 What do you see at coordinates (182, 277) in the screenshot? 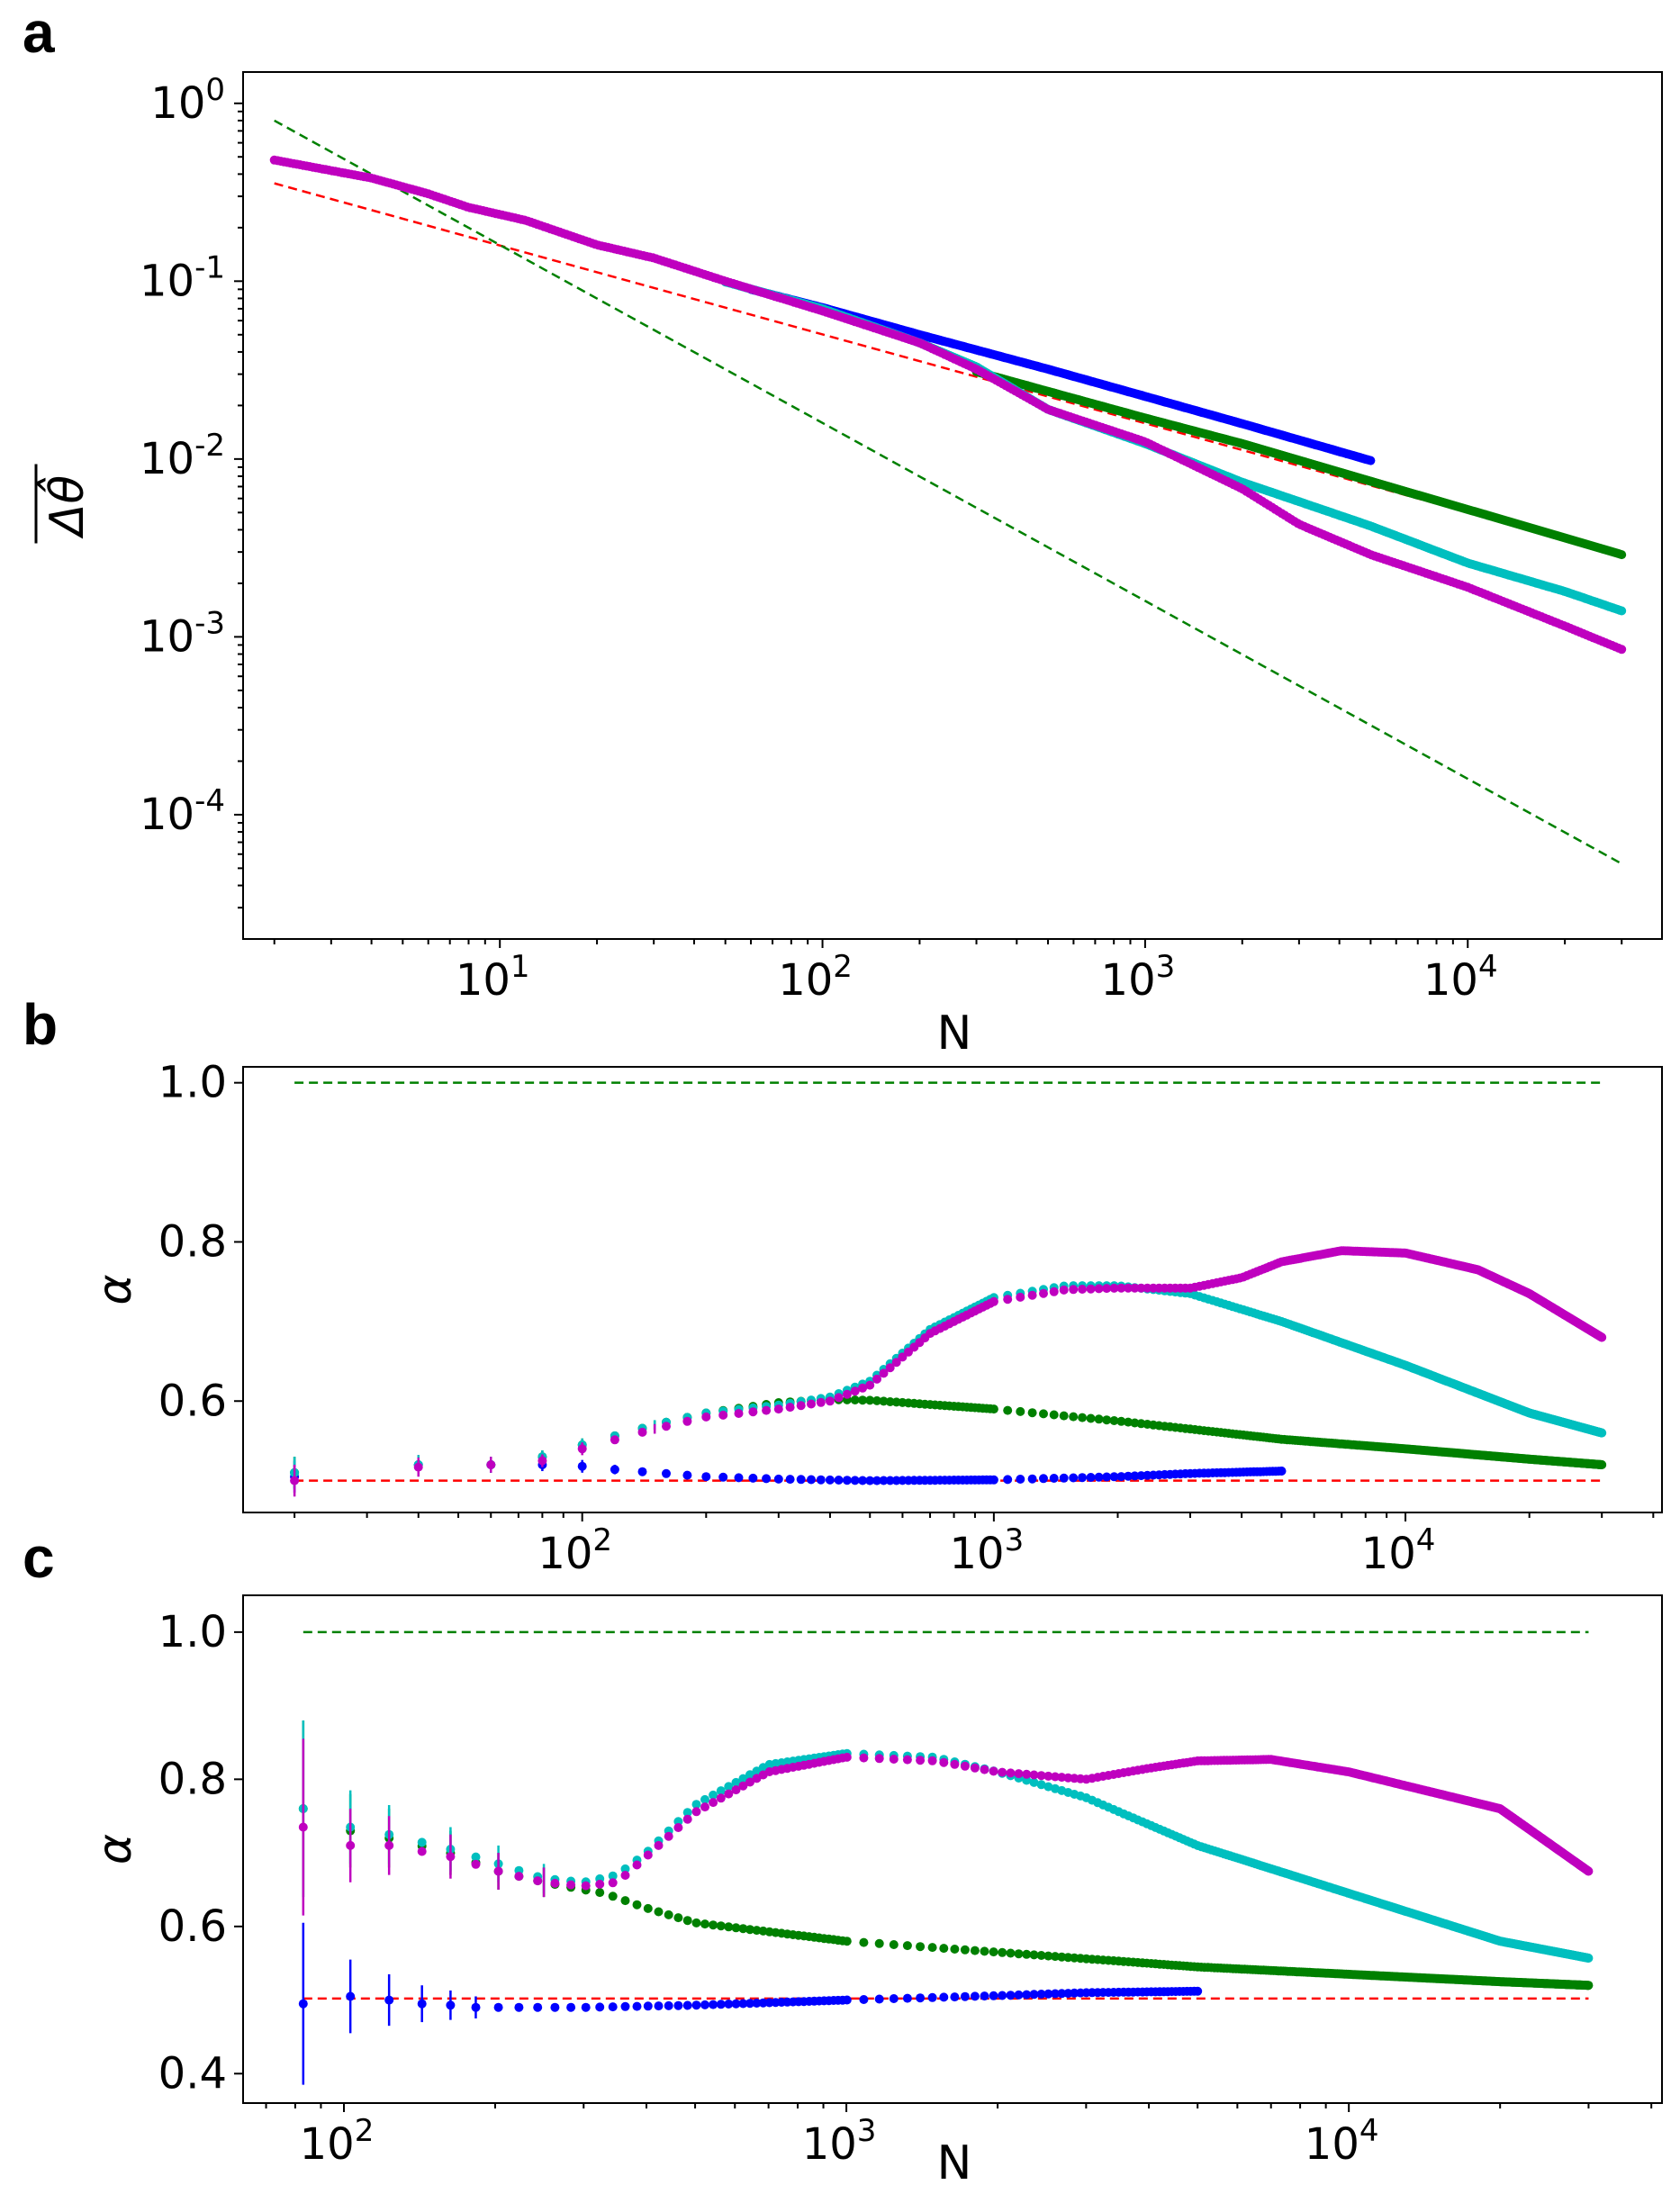
I see `y-tick-label: 10-1` at bounding box center [182, 277].